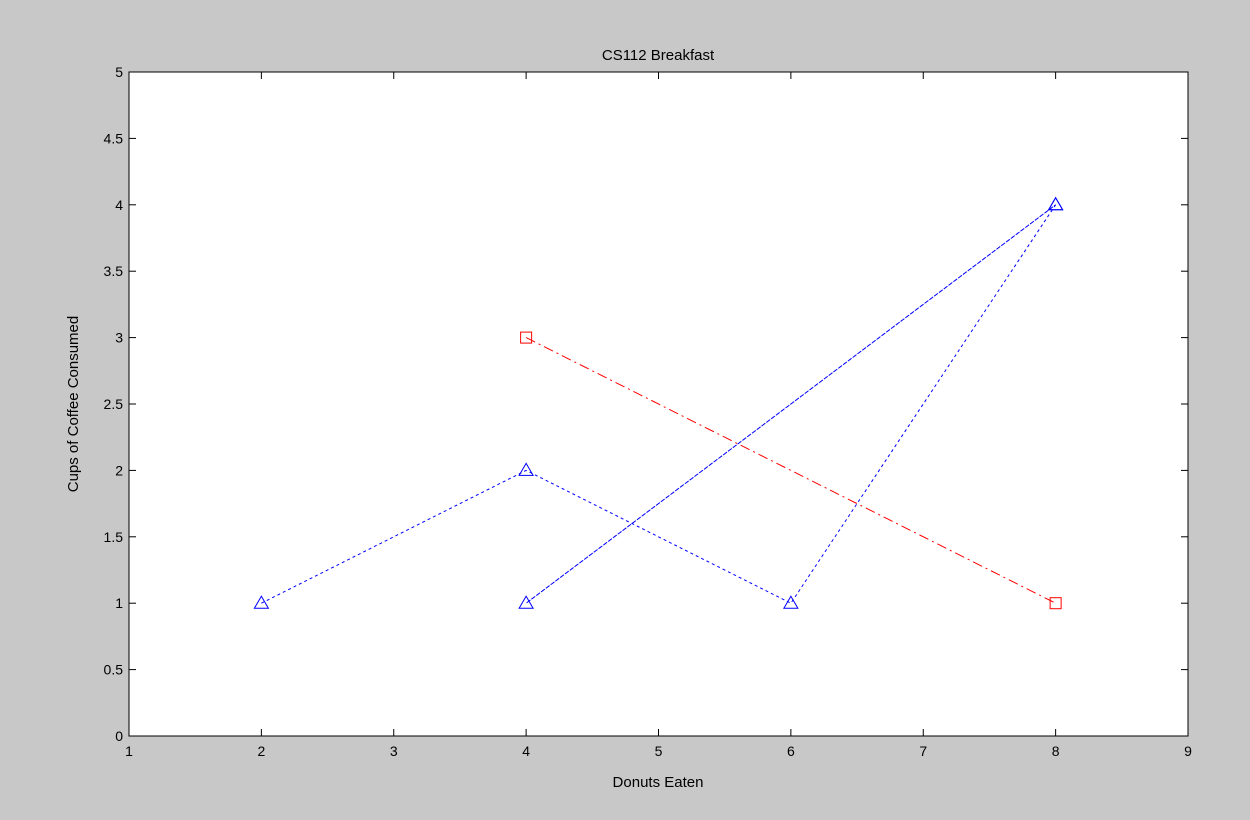 Image resolution: width=1250 pixels, height=820 pixels. What do you see at coordinates (923, 751) in the screenshot?
I see `x-tick-label: 7` at bounding box center [923, 751].